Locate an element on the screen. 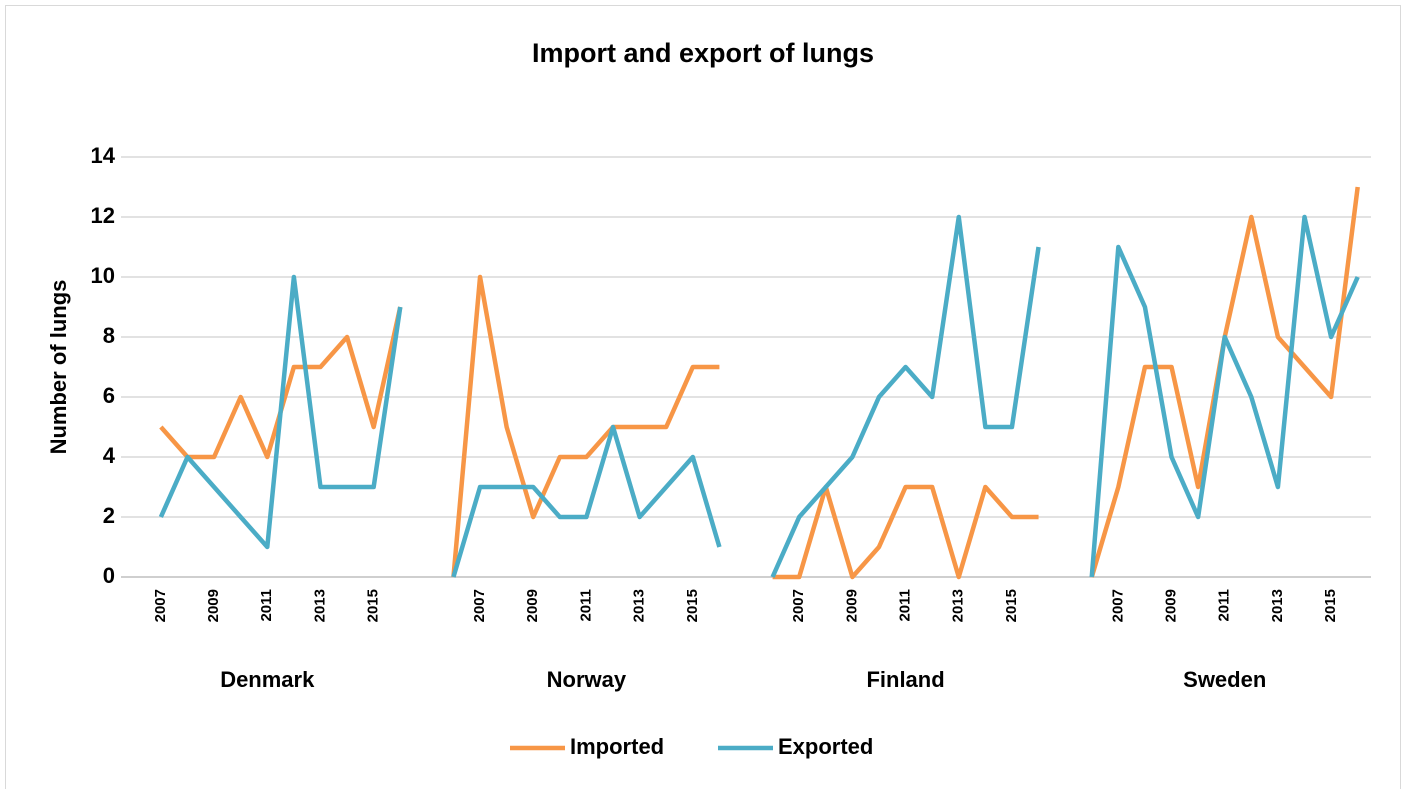 The height and width of the screenshot is (789, 1407). y-tick-label: 14 is located at coordinates (103, 155).